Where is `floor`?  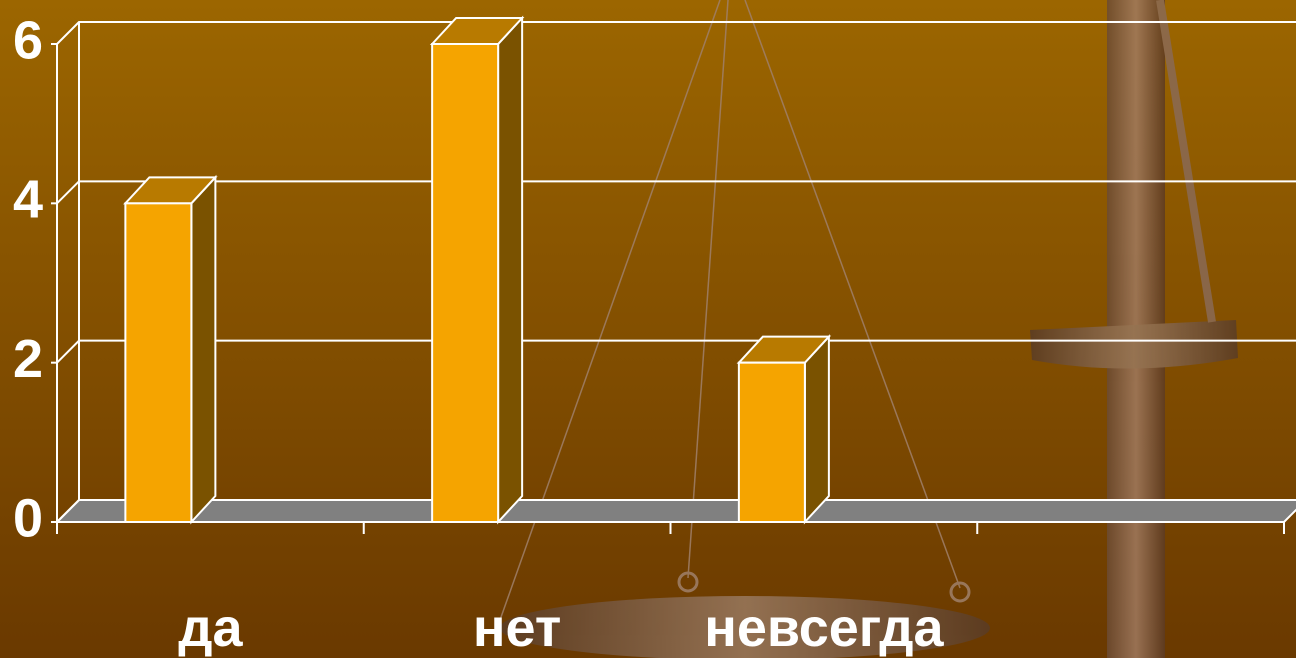
floor is located at coordinates (675, 511).